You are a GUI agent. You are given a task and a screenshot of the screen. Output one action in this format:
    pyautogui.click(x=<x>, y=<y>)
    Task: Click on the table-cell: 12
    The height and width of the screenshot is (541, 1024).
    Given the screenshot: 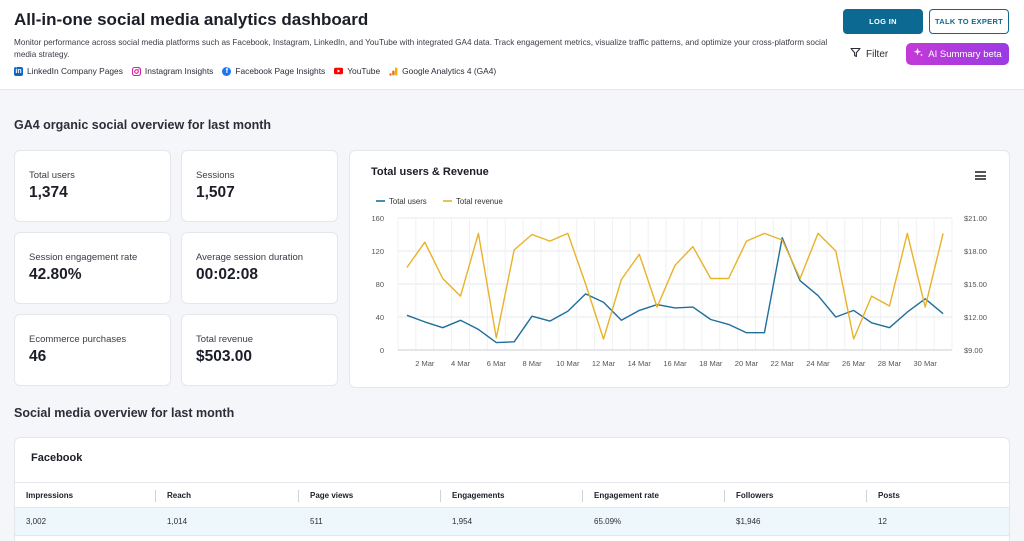 What is the action you would take?
    pyautogui.click(x=882, y=521)
    